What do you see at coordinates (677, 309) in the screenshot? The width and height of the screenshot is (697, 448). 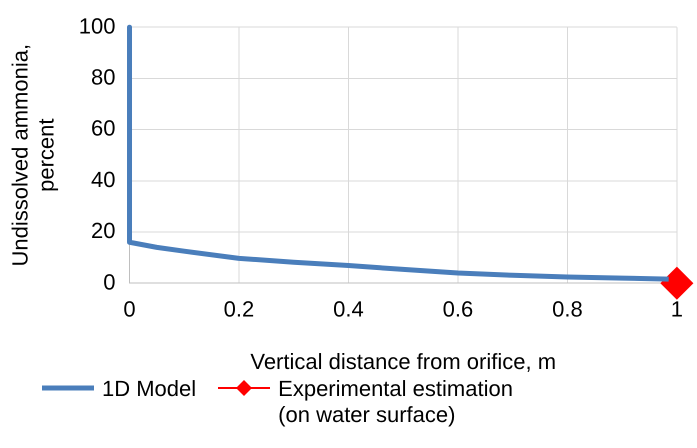 I see `x-tick-label: 1` at bounding box center [677, 309].